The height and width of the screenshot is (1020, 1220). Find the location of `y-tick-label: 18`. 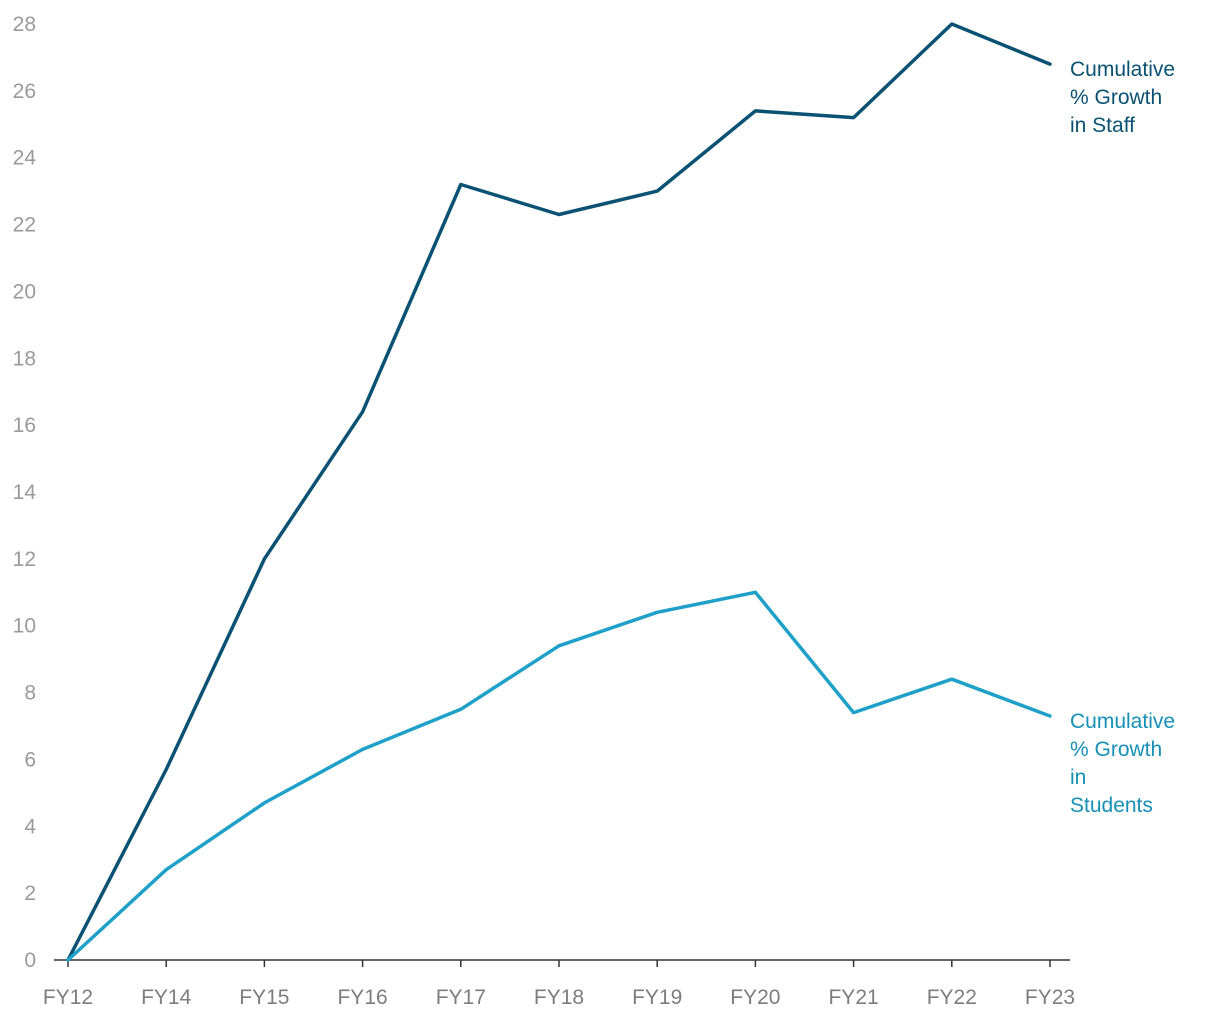

y-tick-label: 18 is located at coordinates (24, 358).